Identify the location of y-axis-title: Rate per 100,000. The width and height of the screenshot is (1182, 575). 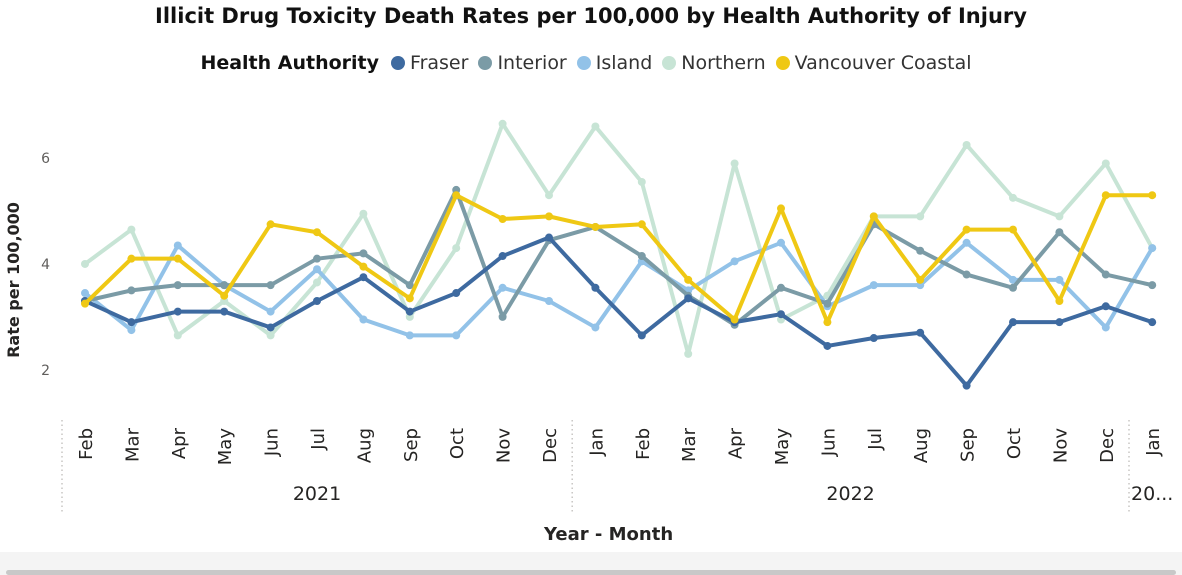
(13, 280).